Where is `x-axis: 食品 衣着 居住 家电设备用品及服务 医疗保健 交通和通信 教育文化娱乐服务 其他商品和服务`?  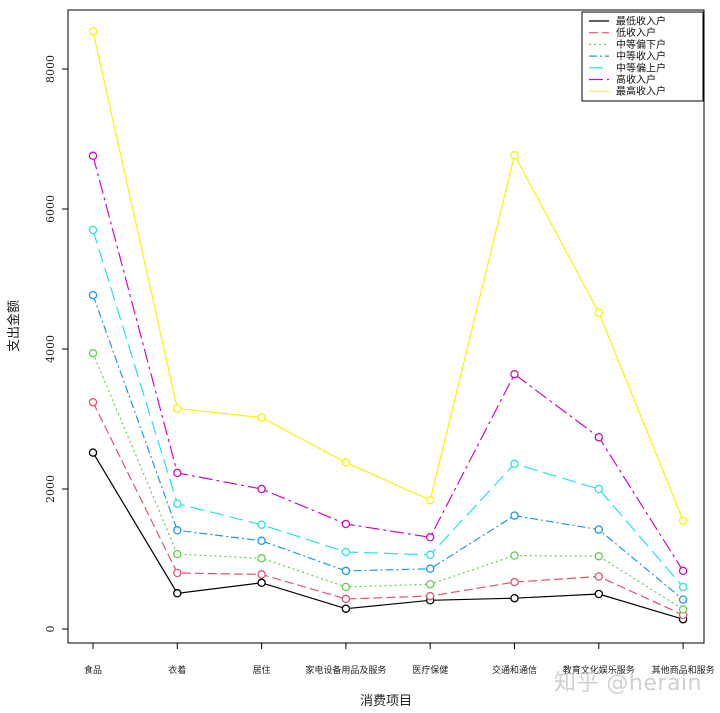
x-axis: 食品 衣着 居住 家电设备用品及服务 医疗保健 交通和通信 教育文化娱乐服务 其他商品和服务 is located at coordinates (399, 659).